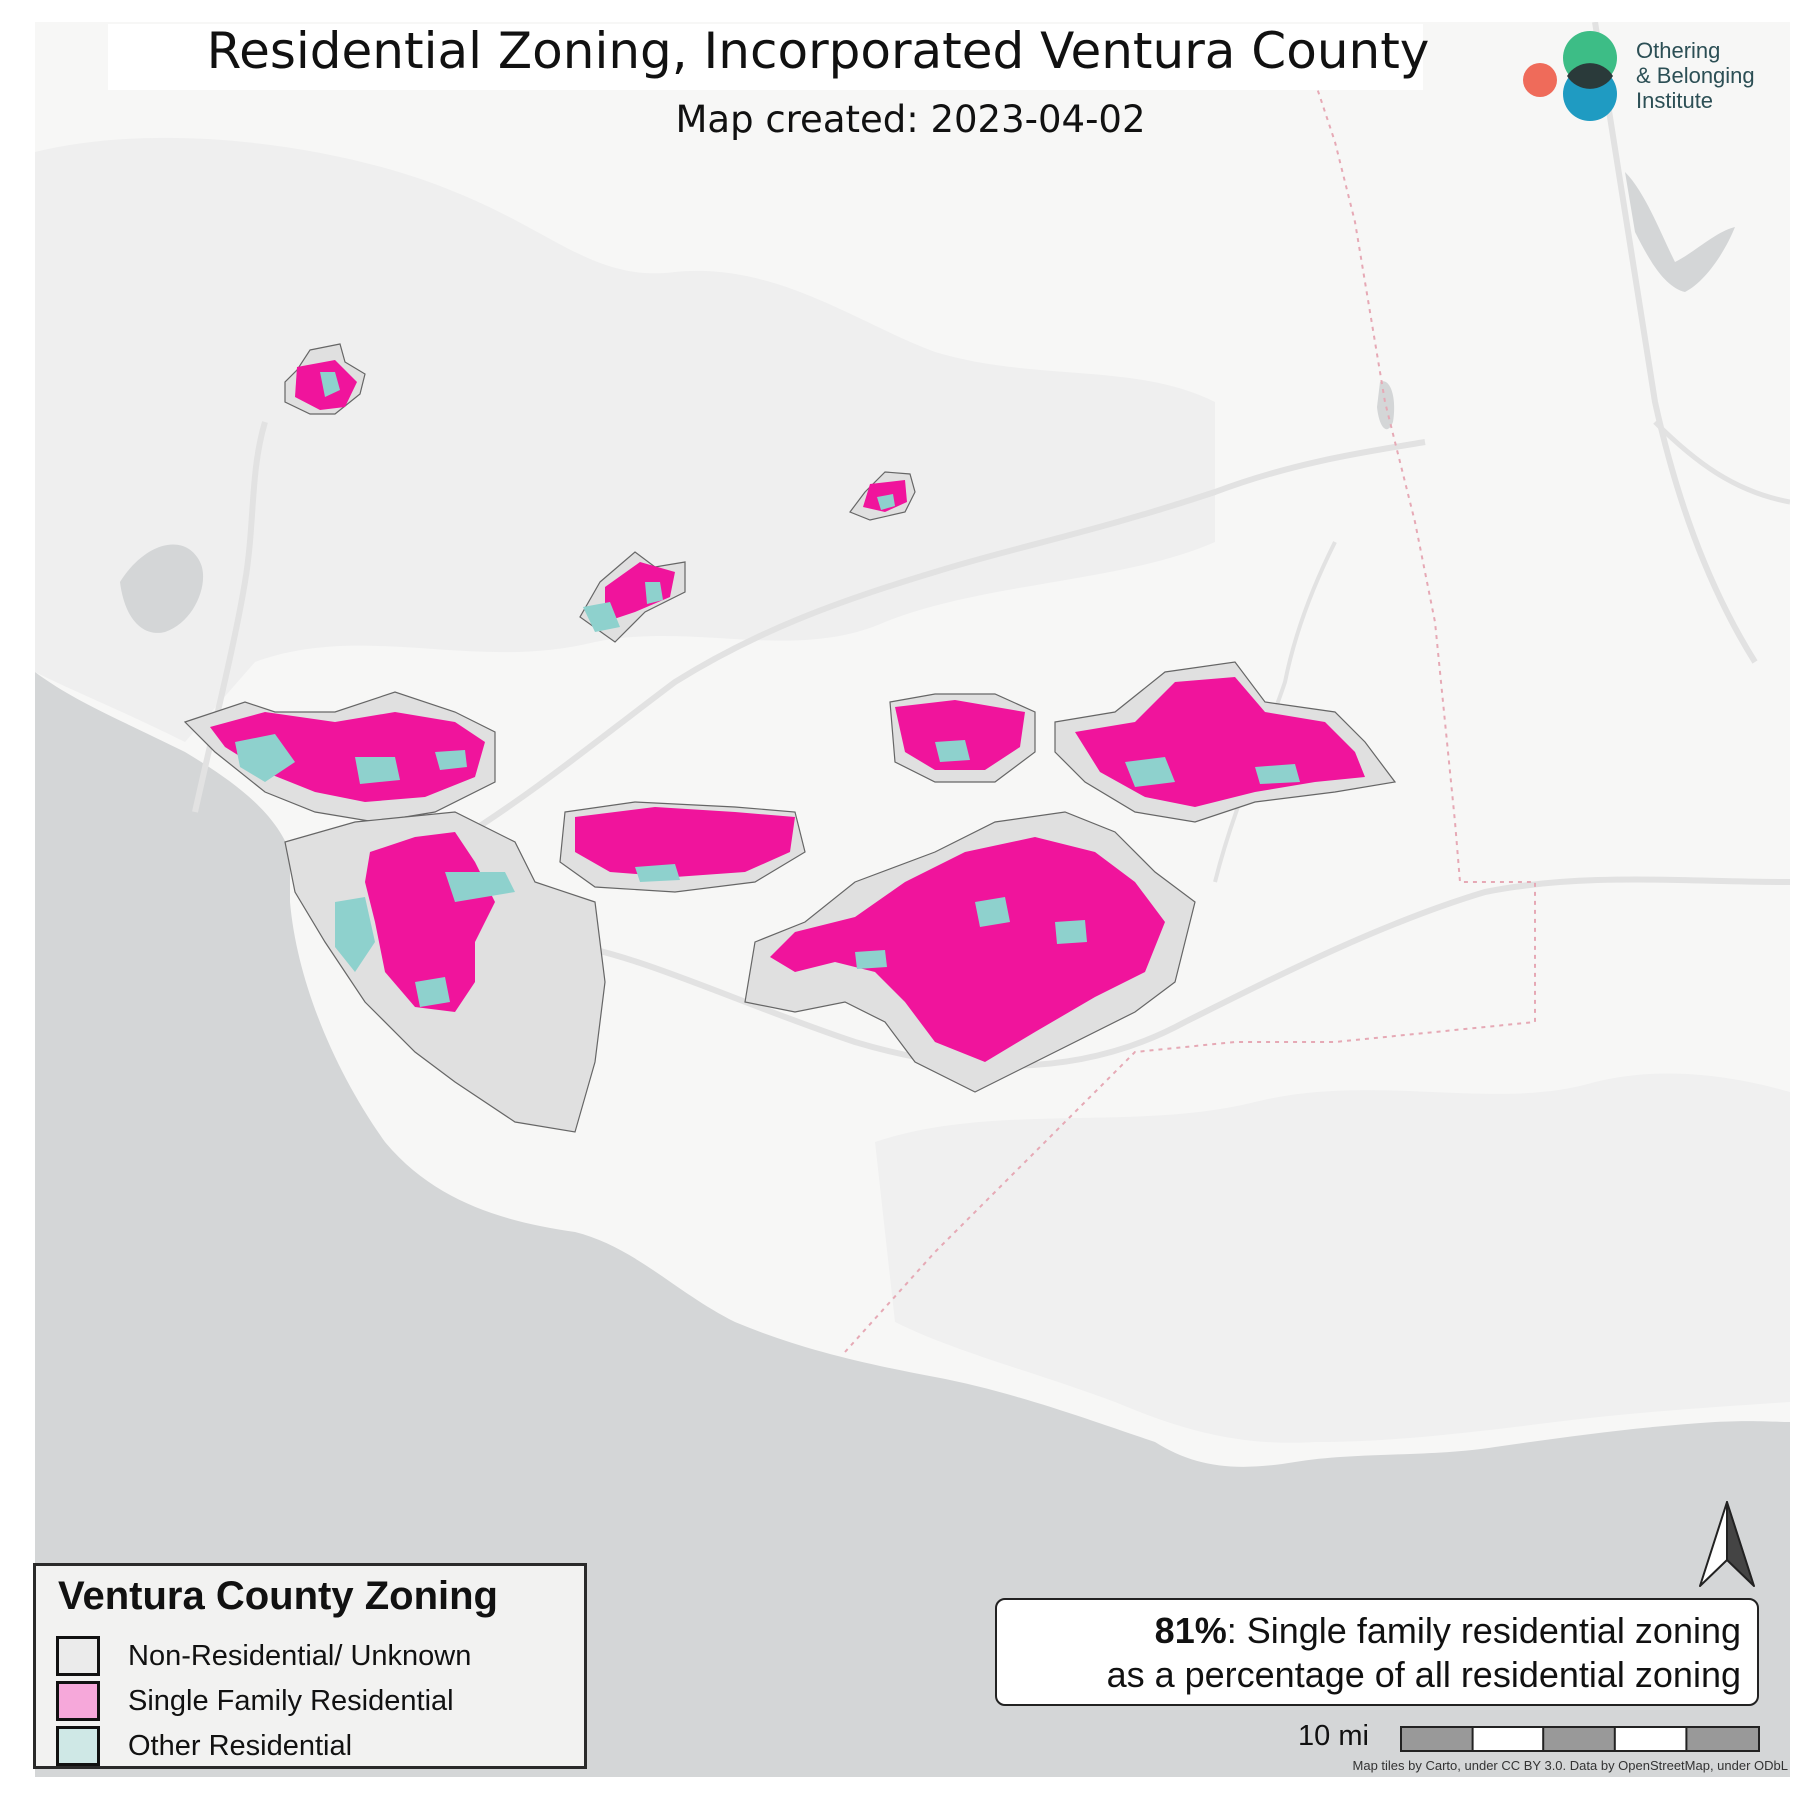 The width and height of the screenshot is (1800, 1800). I want to click on city-ventura, so click(339, 757).